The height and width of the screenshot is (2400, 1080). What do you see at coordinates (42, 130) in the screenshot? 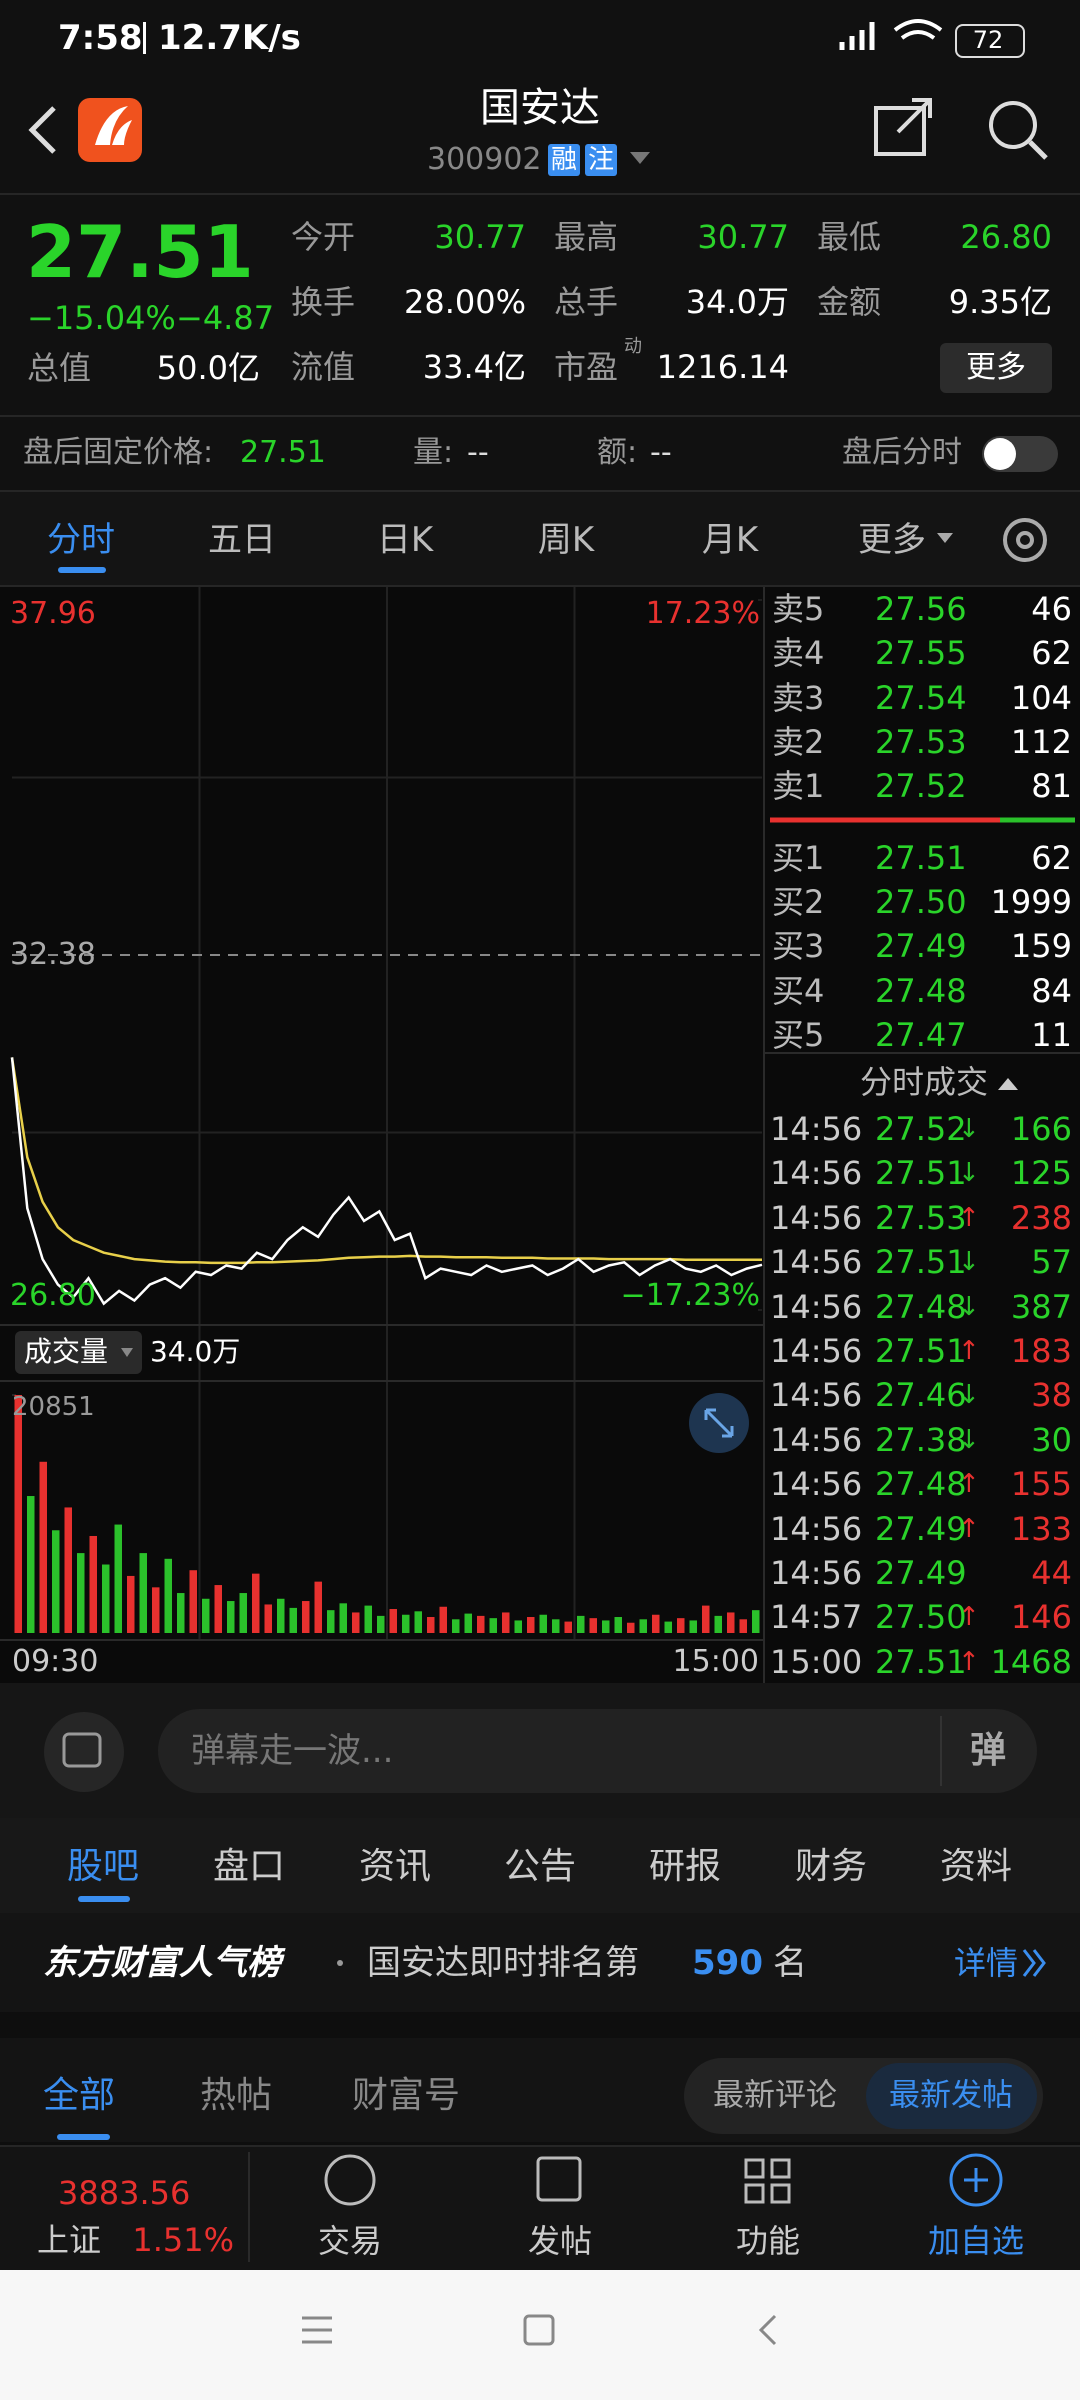
I see `back-arrow` at bounding box center [42, 130].